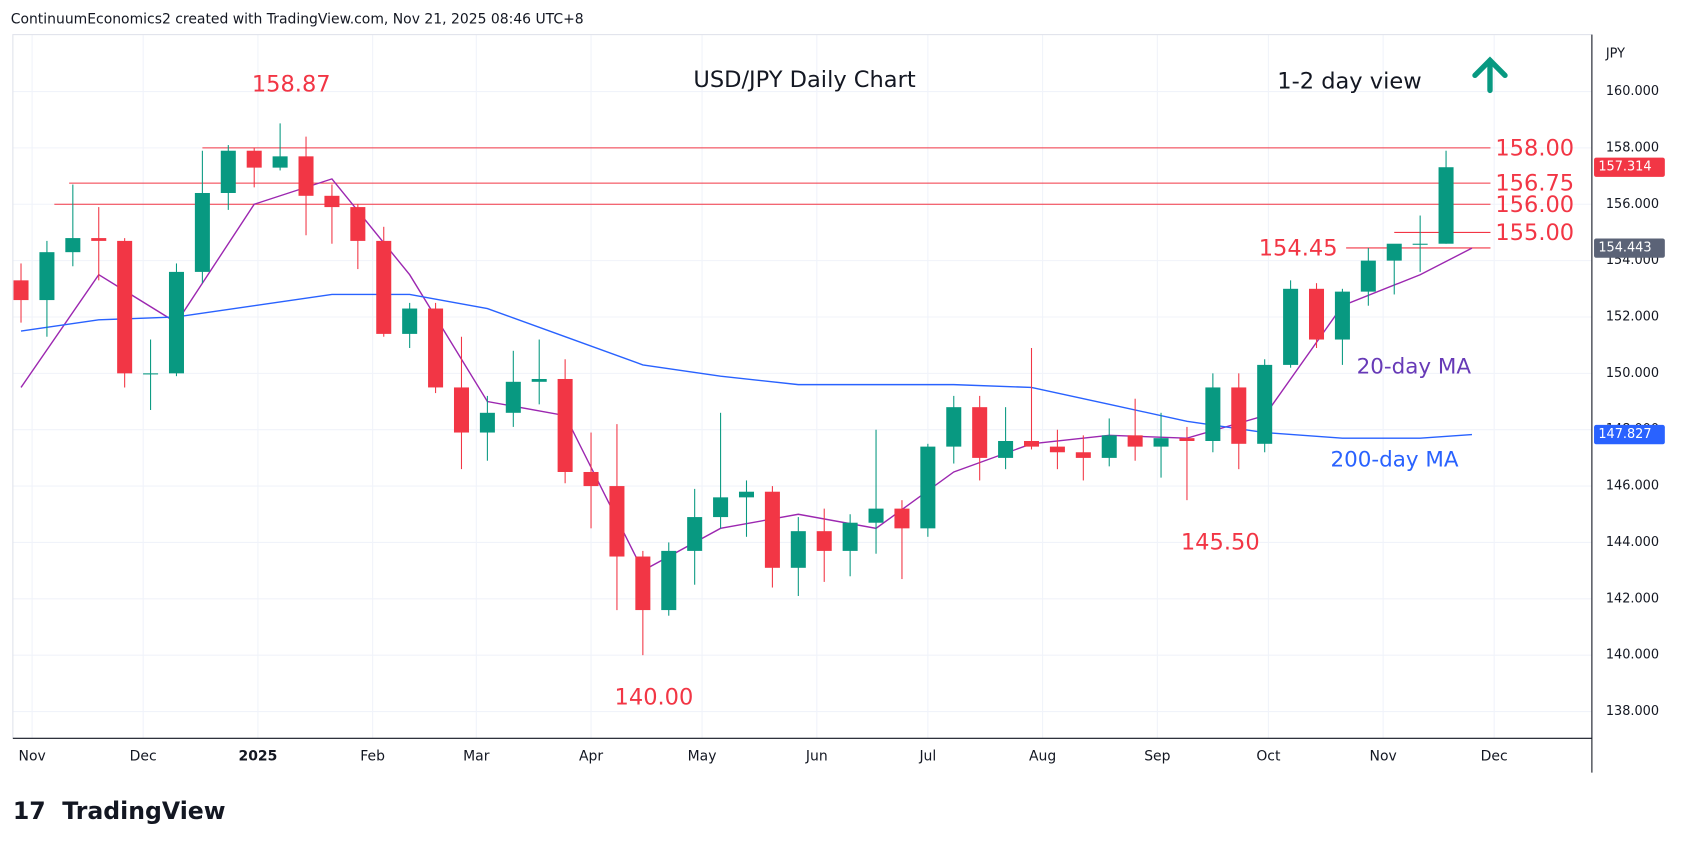 This screenshot has height=848, width=1682. What do you see at coordinates (1632, 204) in the screenshot?
I see `y-tick-label: 156.000` at bounding box center [1632, 204].